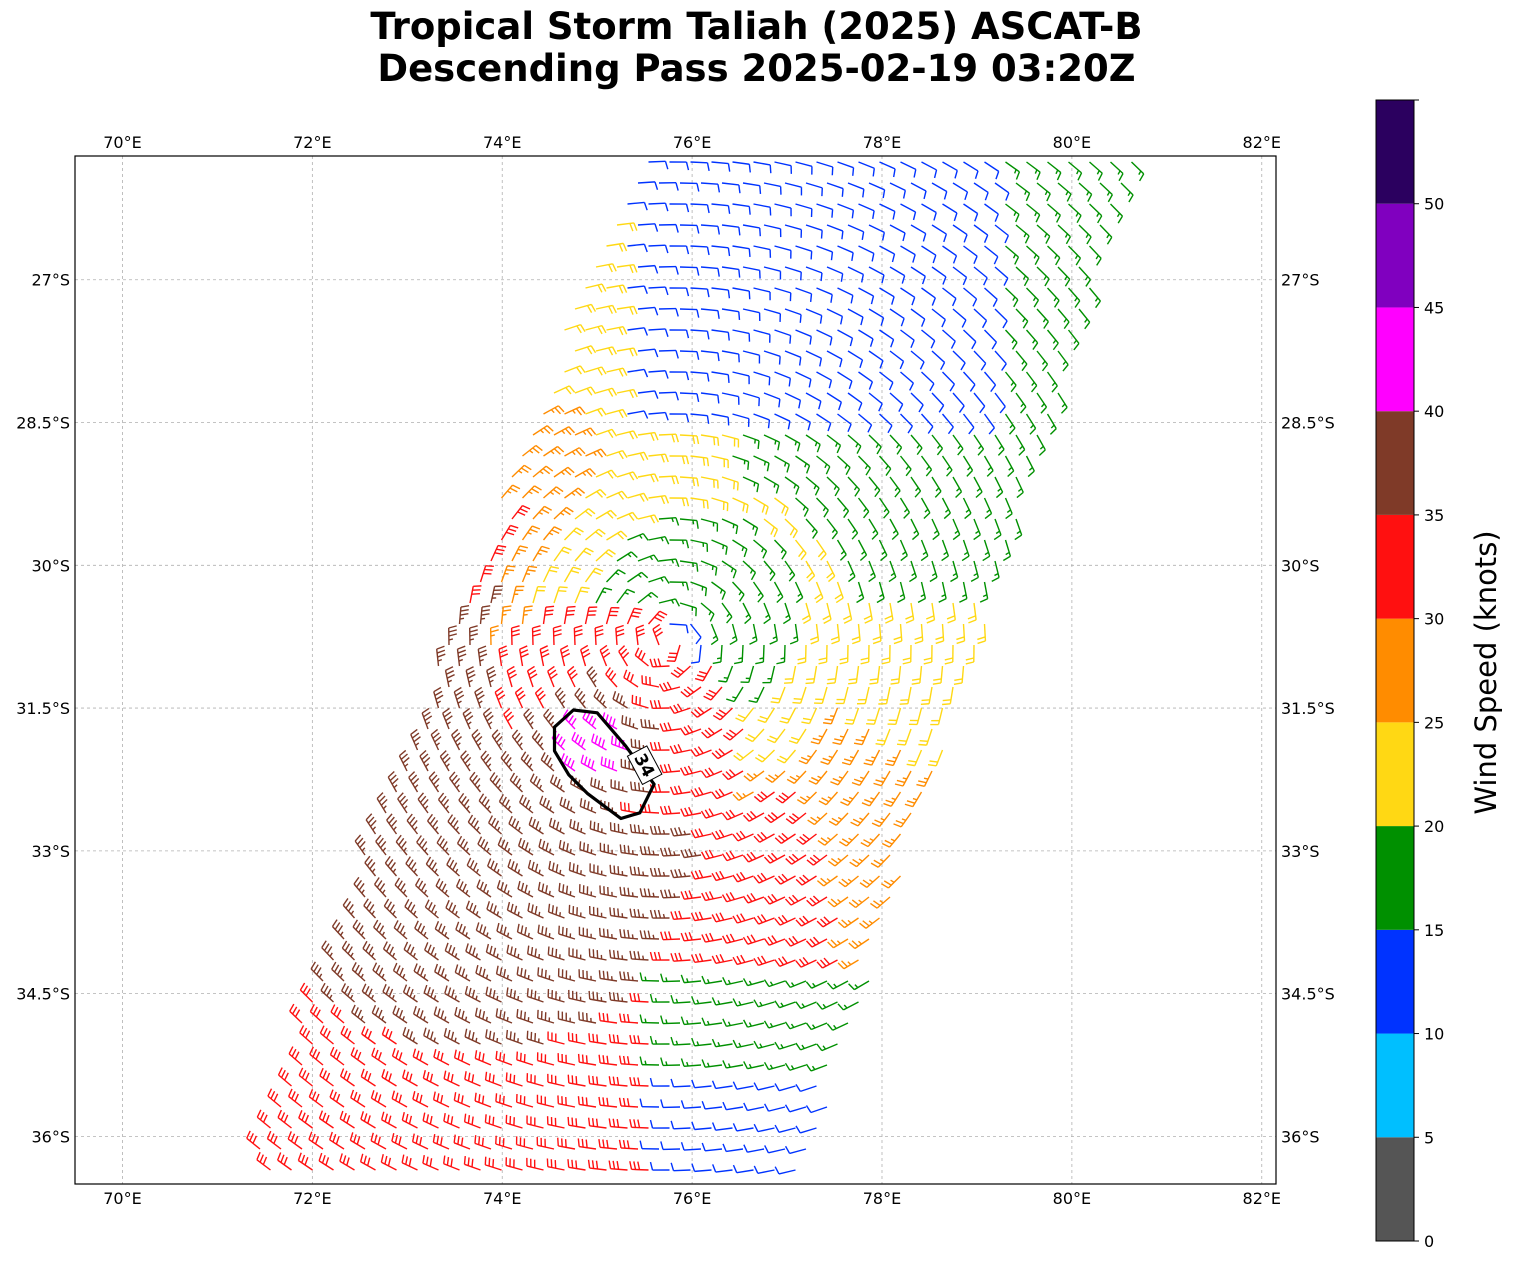  I want to click on colorbar-label: Wind Speed (knots), so click(1486, 672).